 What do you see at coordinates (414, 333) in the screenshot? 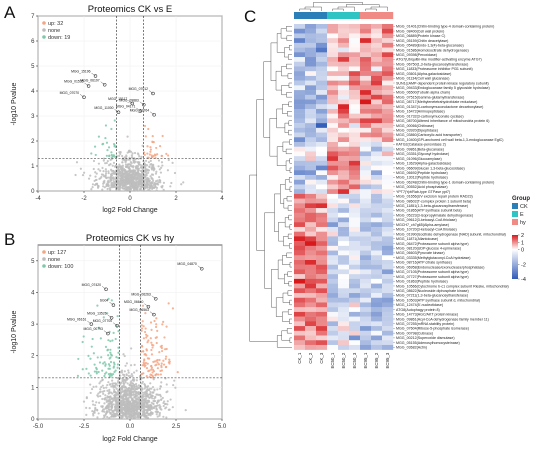
I see `row-label: MGG_00798(Cutinase)` at bounding box center [414, 333].